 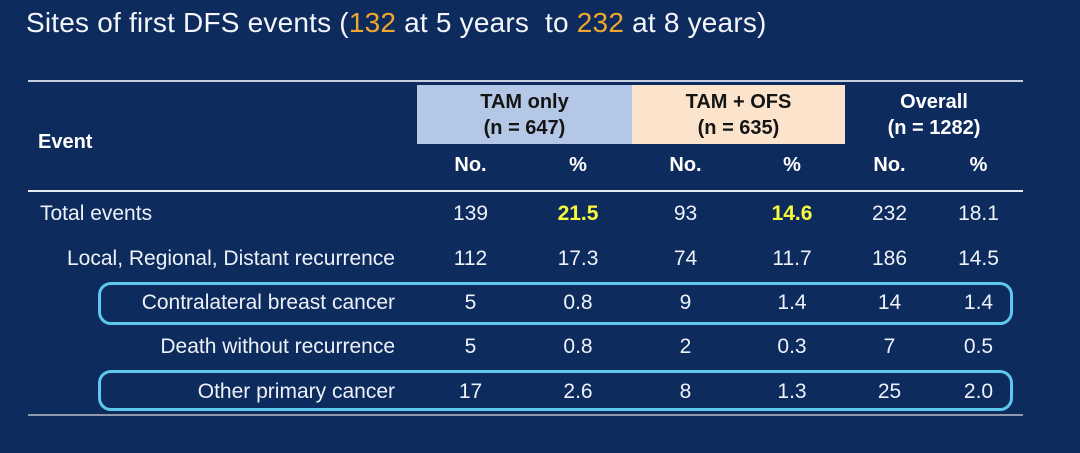 What do you see at coordinates (268, 302) in the screenshot?
I see `row-label: Contralateral breast cancer` at bounding box center [268, 302].